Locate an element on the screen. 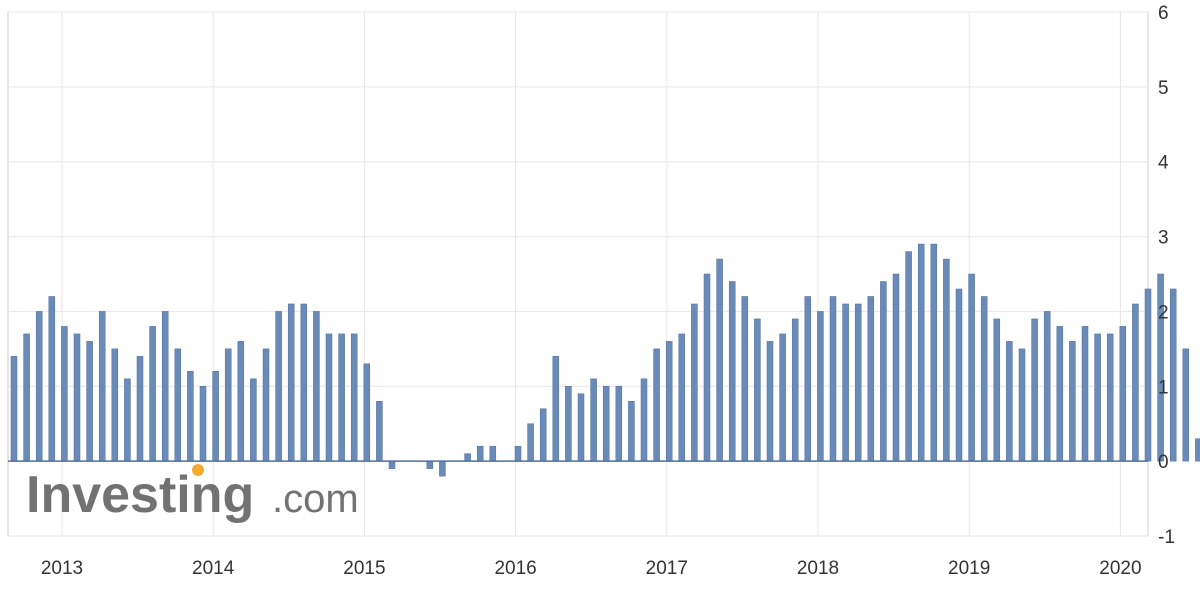 This screenshot has width=1200, height=596. x-axis: 201320142015201620172018201920202021 is located at coordinates (591, 568).